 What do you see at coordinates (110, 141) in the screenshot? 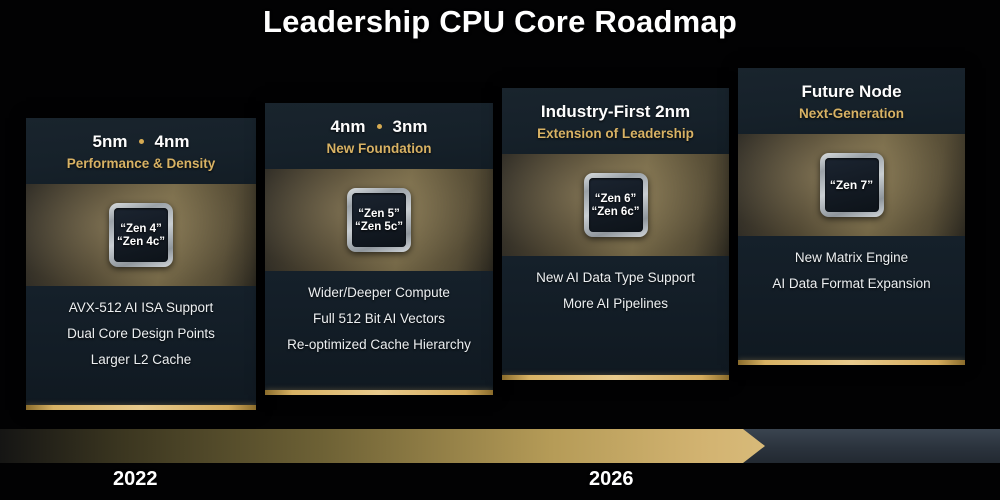
I see `process-node-primary: 5nm` at bounding box center [110, 141].